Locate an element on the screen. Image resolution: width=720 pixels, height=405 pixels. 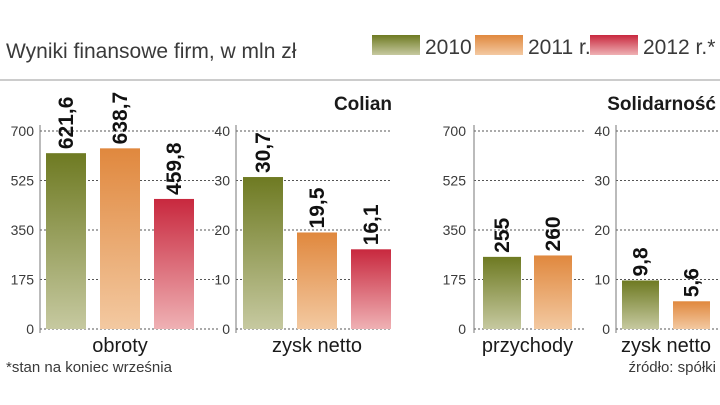
legend: 2010 r. 2011 r. 2012 r.* is located at coordinates (543, 47).